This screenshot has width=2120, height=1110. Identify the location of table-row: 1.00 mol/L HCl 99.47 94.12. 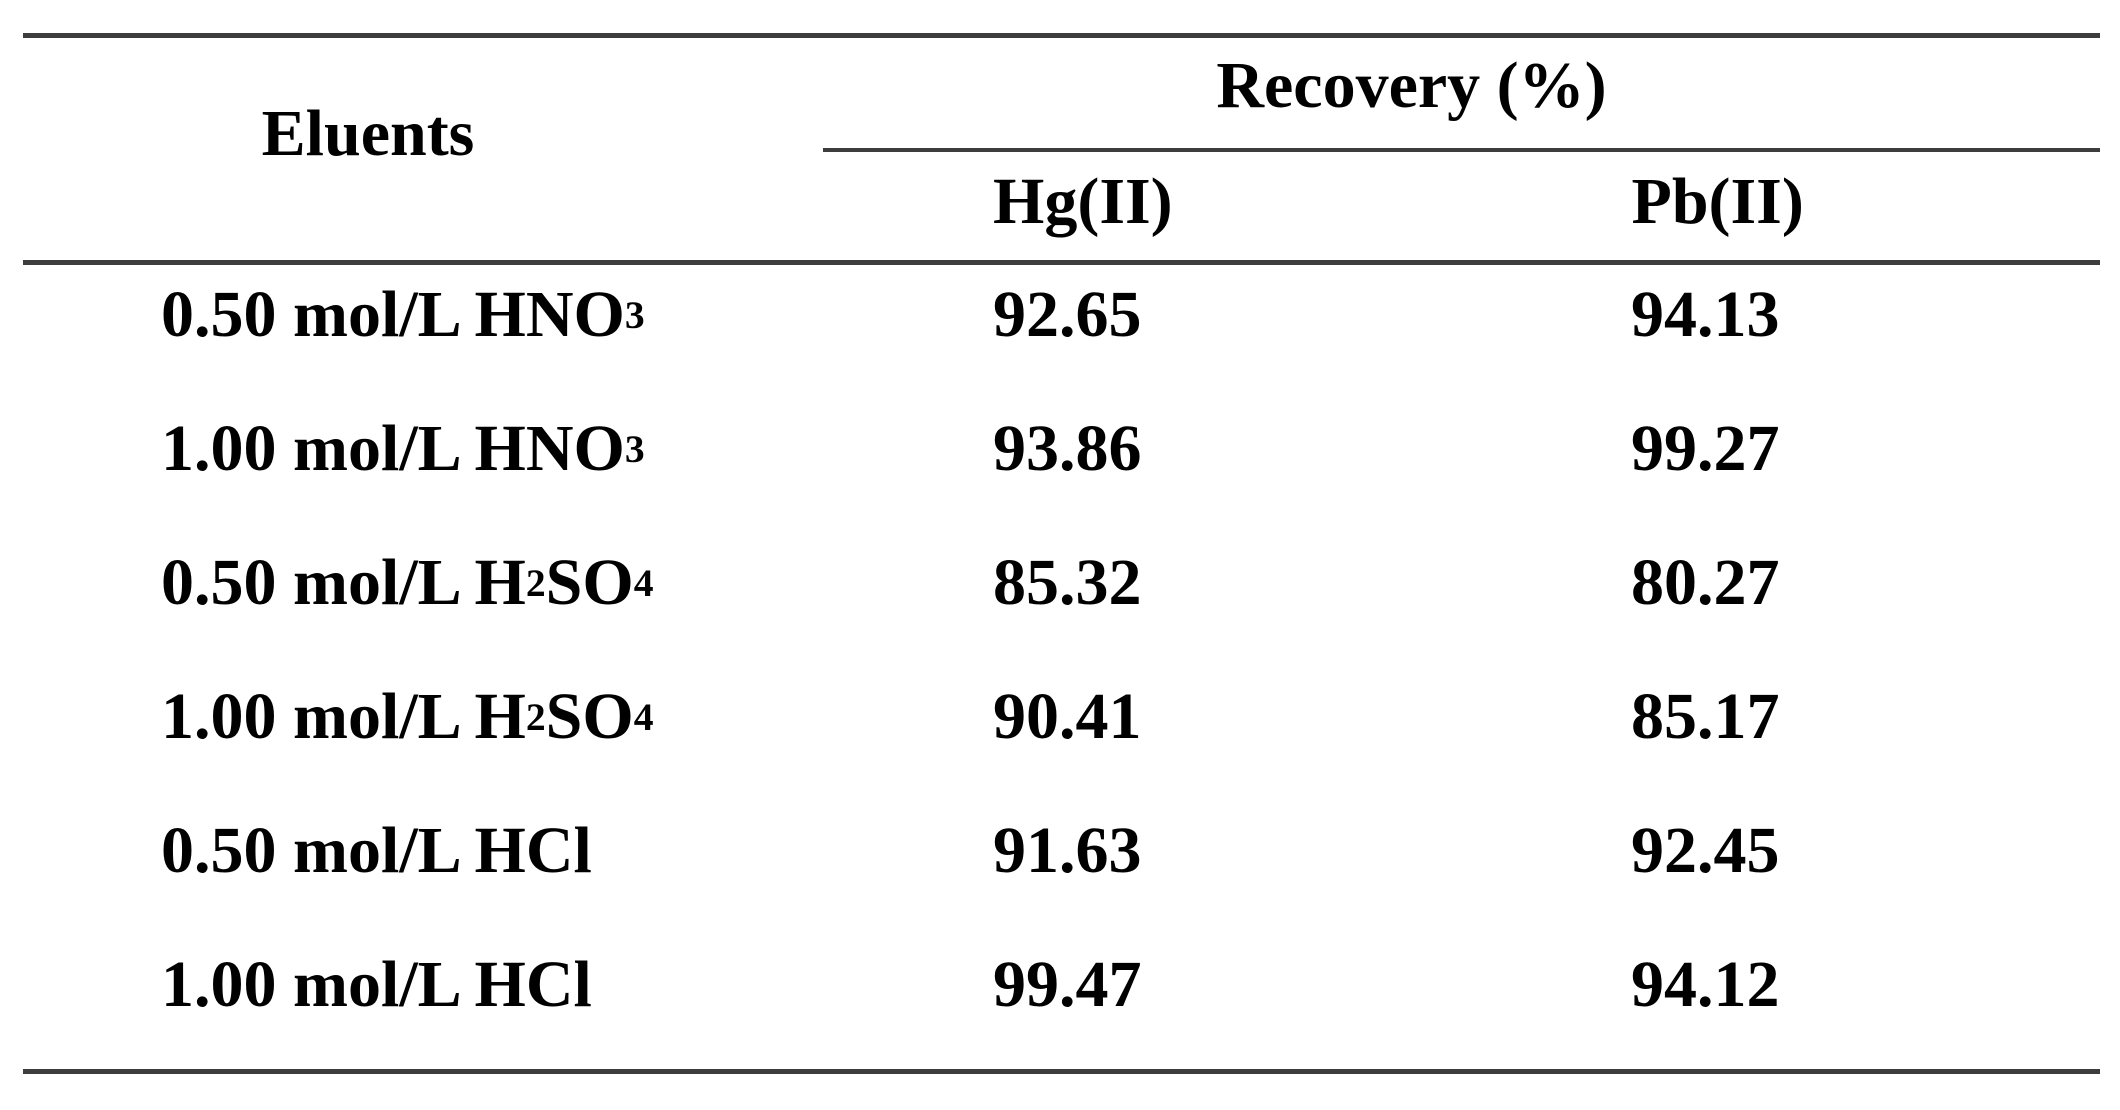
(1061, 1002).